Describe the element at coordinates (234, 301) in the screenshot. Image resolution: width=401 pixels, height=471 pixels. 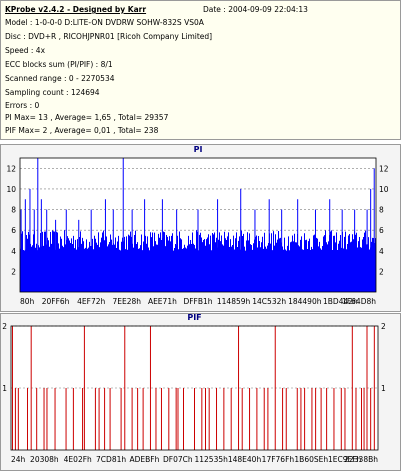
I see `pi-x-tick: 114859h` at that location.